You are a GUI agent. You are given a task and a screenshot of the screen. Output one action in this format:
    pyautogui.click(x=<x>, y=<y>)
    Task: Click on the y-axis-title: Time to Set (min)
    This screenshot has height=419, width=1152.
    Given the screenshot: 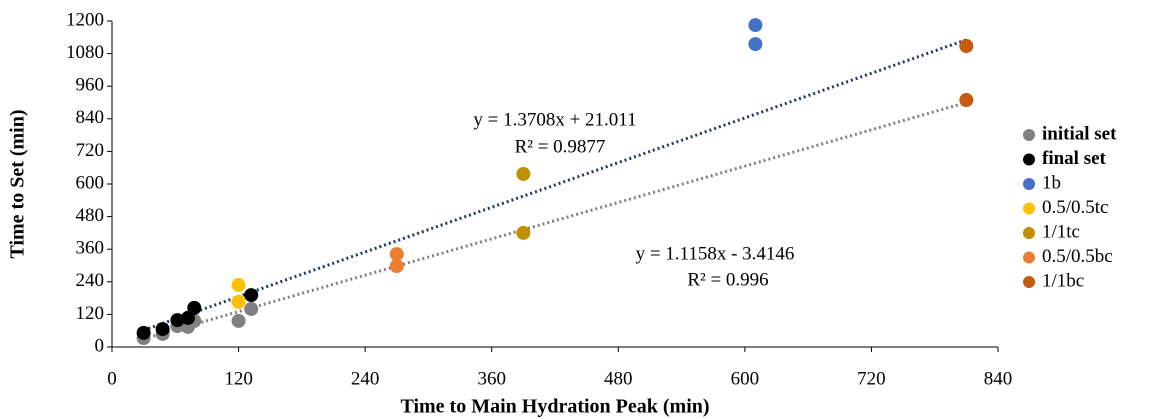 What is the action you would take?
    pyautogui.click(x=18, y=183)
    